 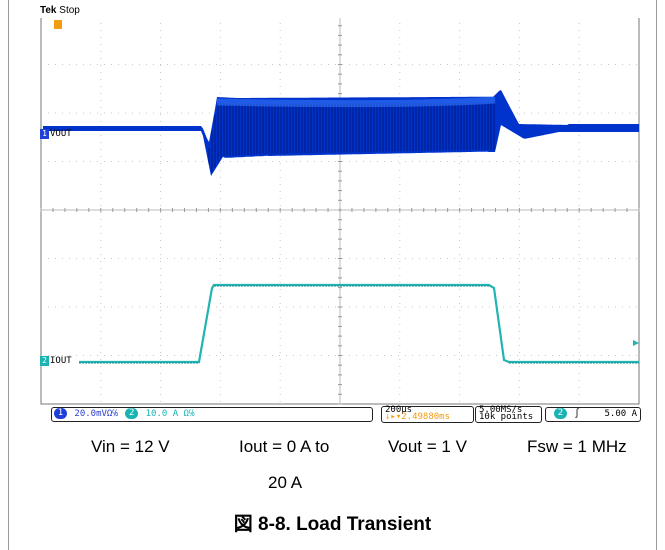 What do you see at coordinates (69, 10) in the screenshot?
I see `run-state: Stop` at bounding box center [69, 10].